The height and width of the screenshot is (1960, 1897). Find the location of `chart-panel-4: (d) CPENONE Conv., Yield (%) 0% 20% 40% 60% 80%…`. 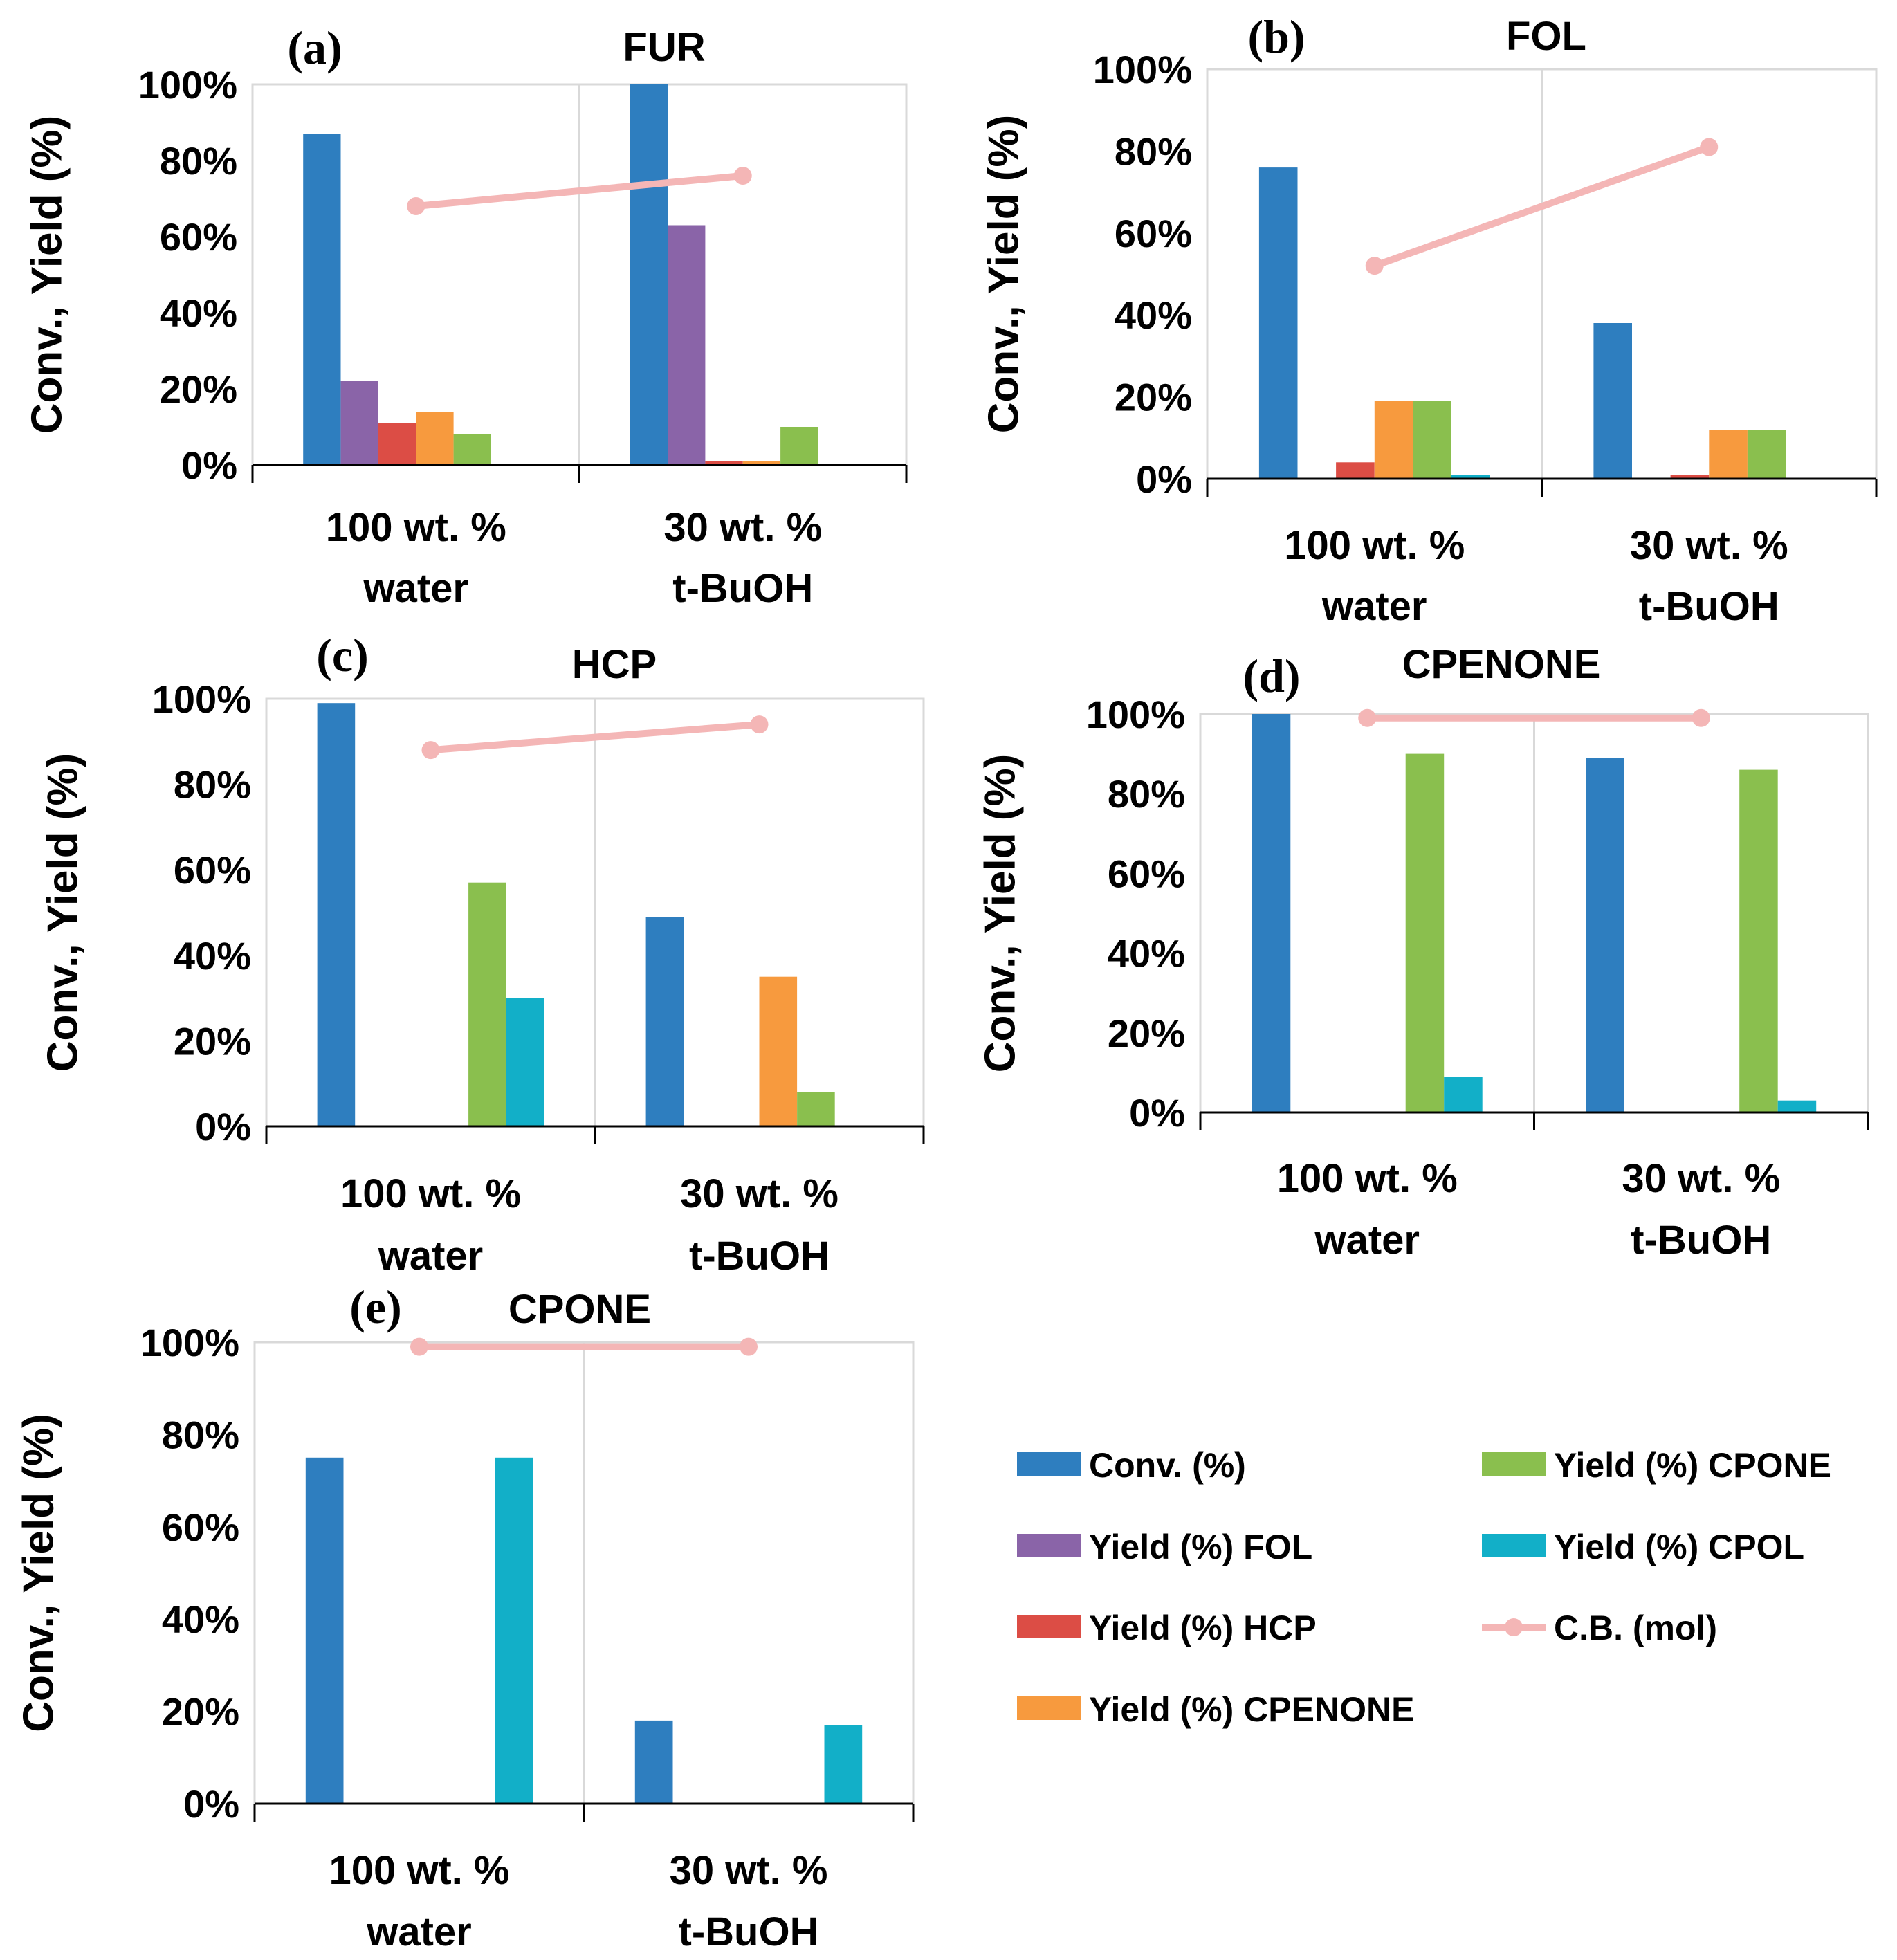

chart-panel-4: (d) CPENONE Conv., Yield (%) 0% 20% 40% 60% 80%… is located at coordinates (1422, 953).